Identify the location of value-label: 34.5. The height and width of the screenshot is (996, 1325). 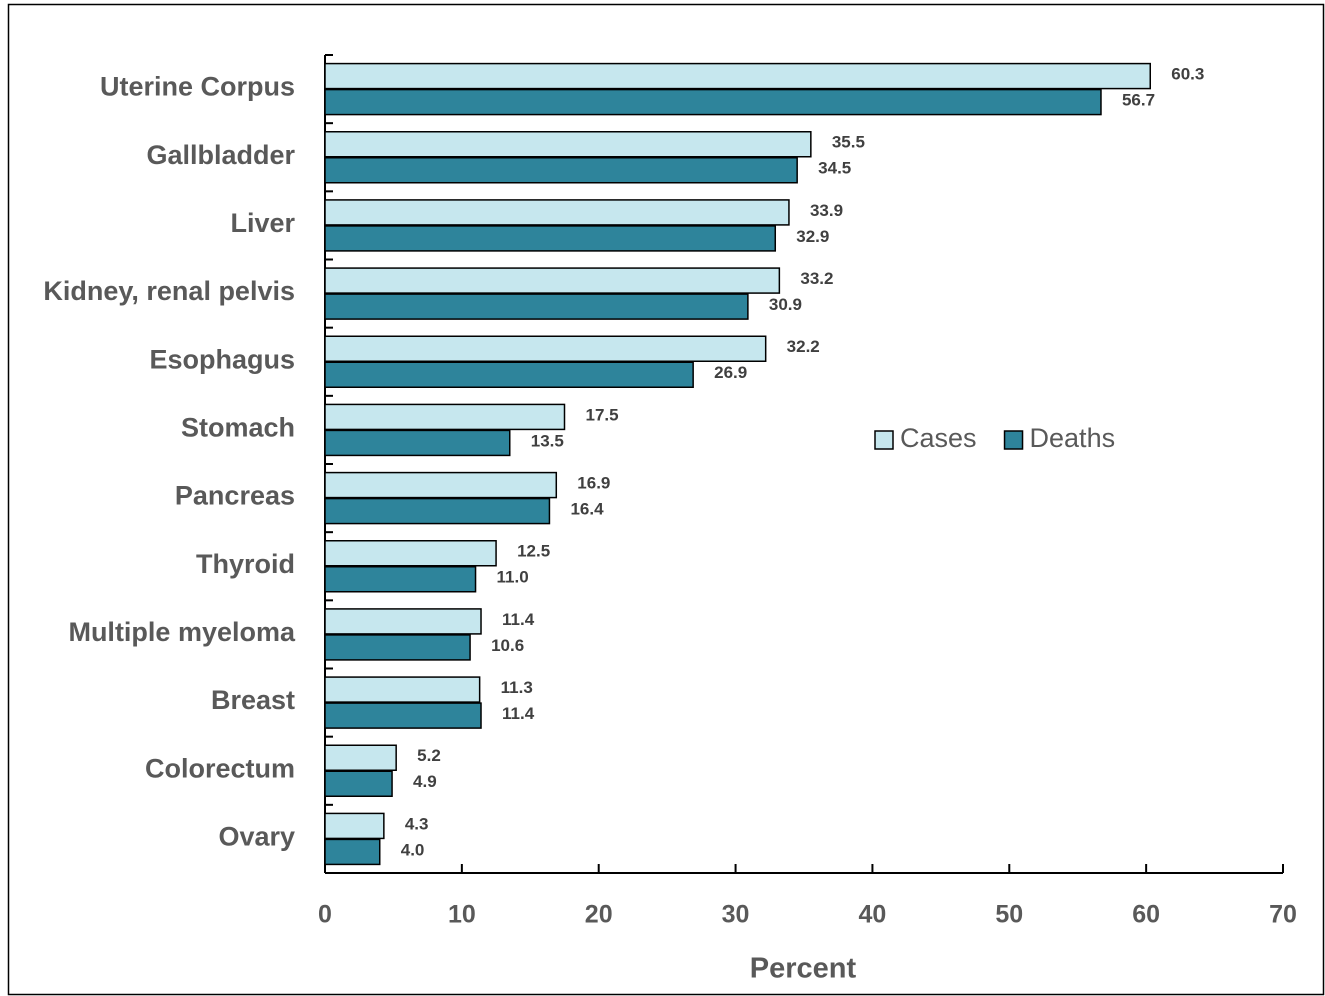
(834, 168).